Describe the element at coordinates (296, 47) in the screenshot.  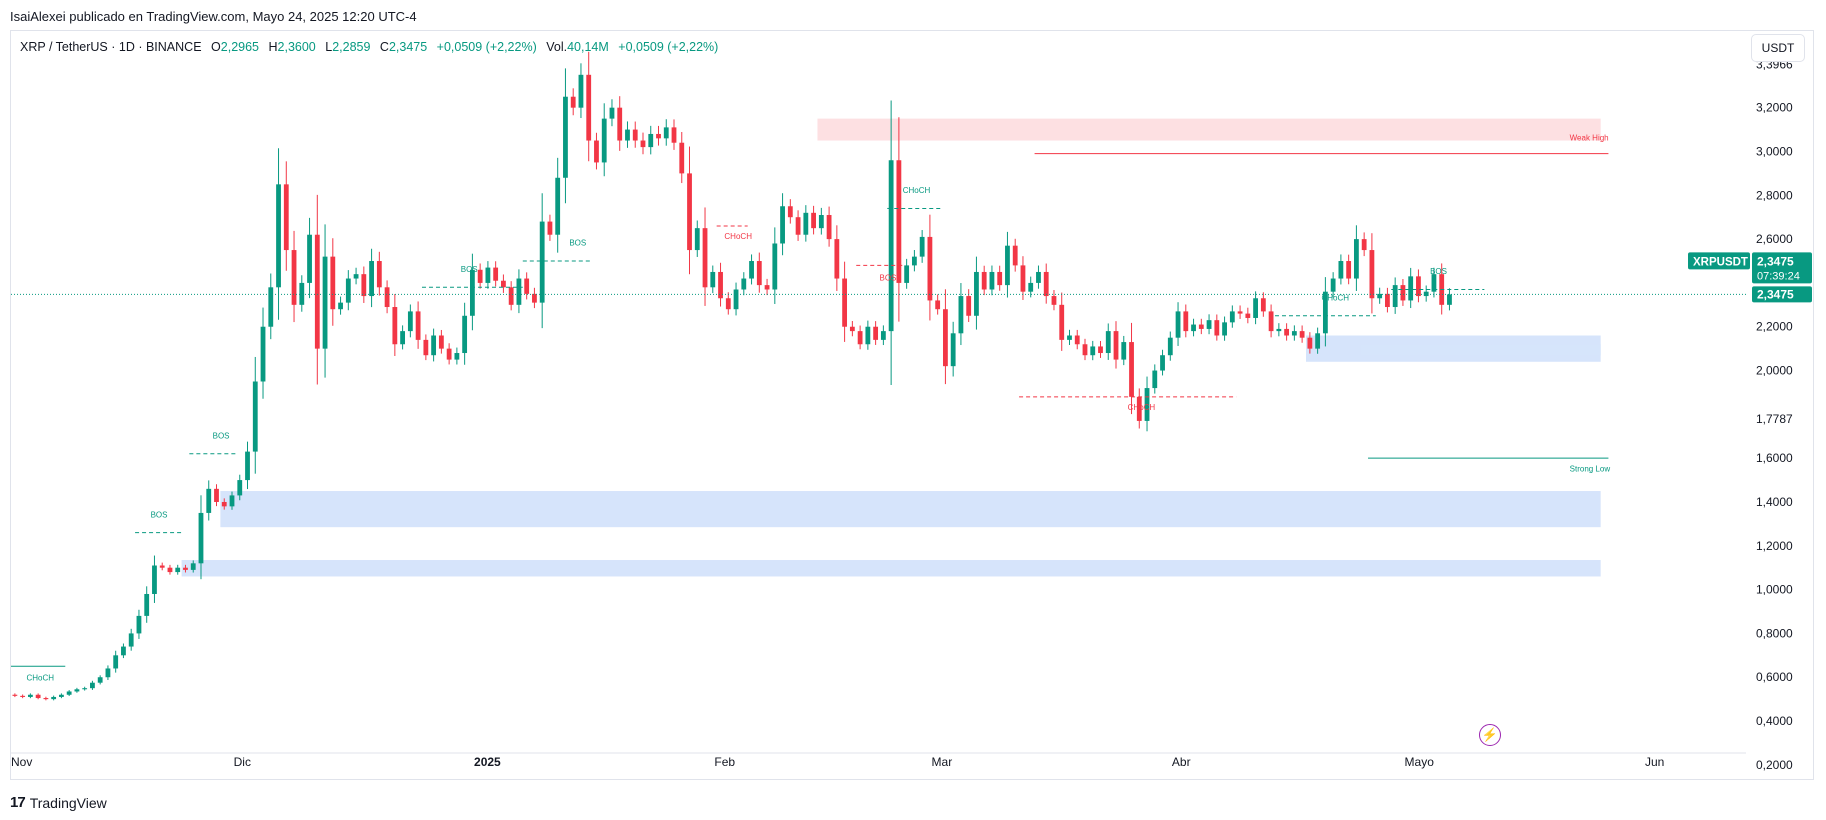
I see `high-value: 2,3600` at that location.